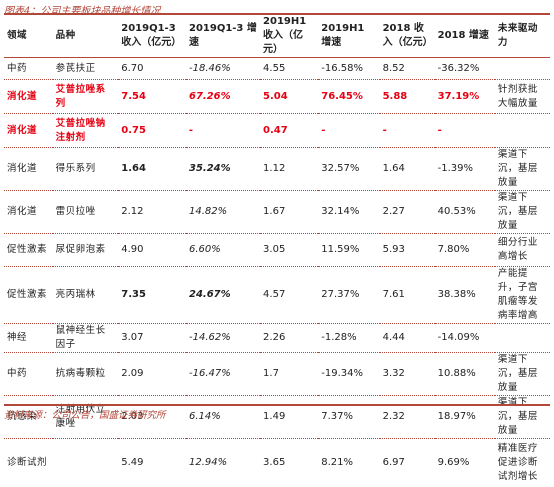  I want to click on header-product: 品种, so click(85, 36).